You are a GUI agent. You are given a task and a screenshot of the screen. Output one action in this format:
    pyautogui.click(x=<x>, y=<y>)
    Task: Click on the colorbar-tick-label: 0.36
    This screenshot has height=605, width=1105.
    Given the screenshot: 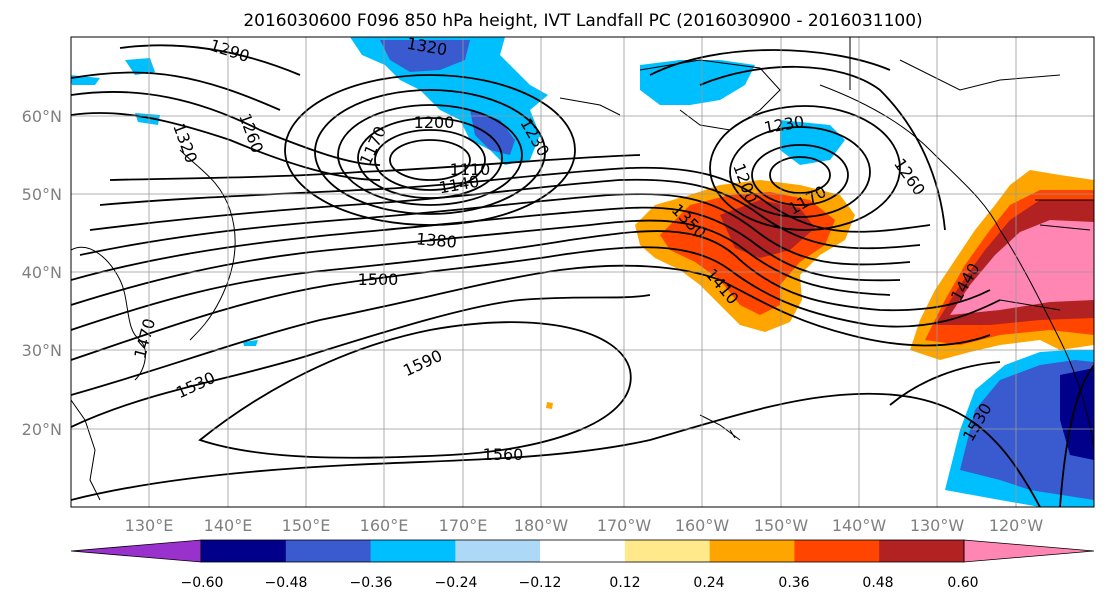 What is the action you would take?
    pyautogui.click(x=793, y=583)
    